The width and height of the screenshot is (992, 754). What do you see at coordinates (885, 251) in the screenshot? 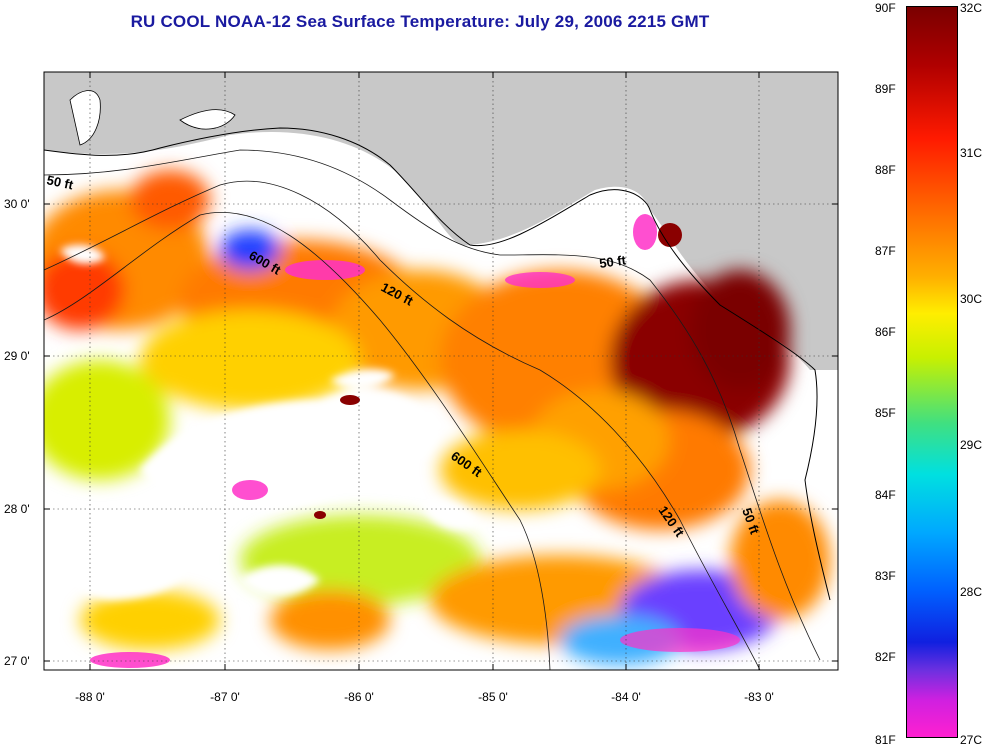
I see `colorbar-f-label: 87F` at bounding box center [885, 251].